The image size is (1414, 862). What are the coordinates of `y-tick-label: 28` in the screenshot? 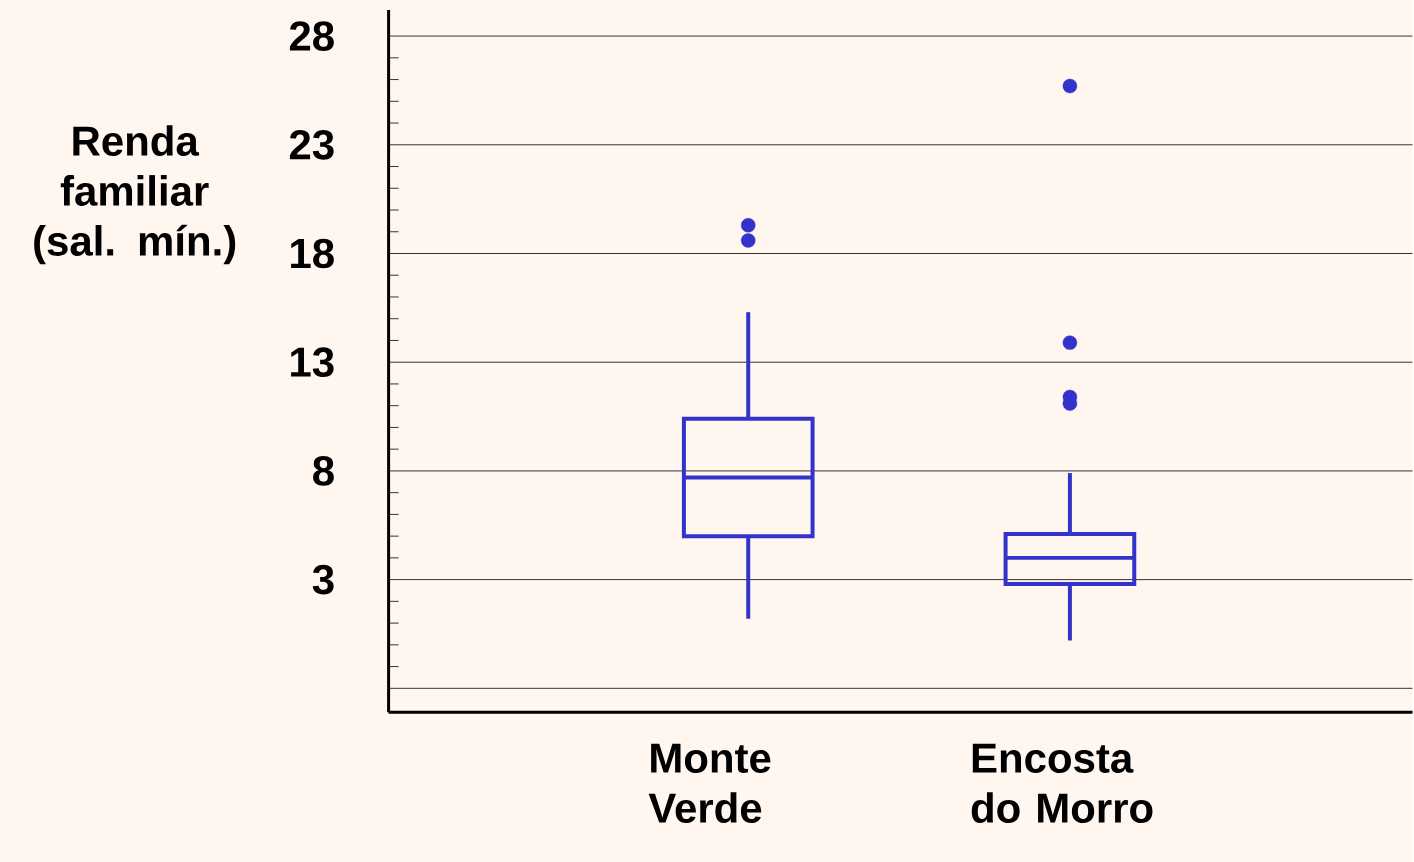 It's located at (311, 36).